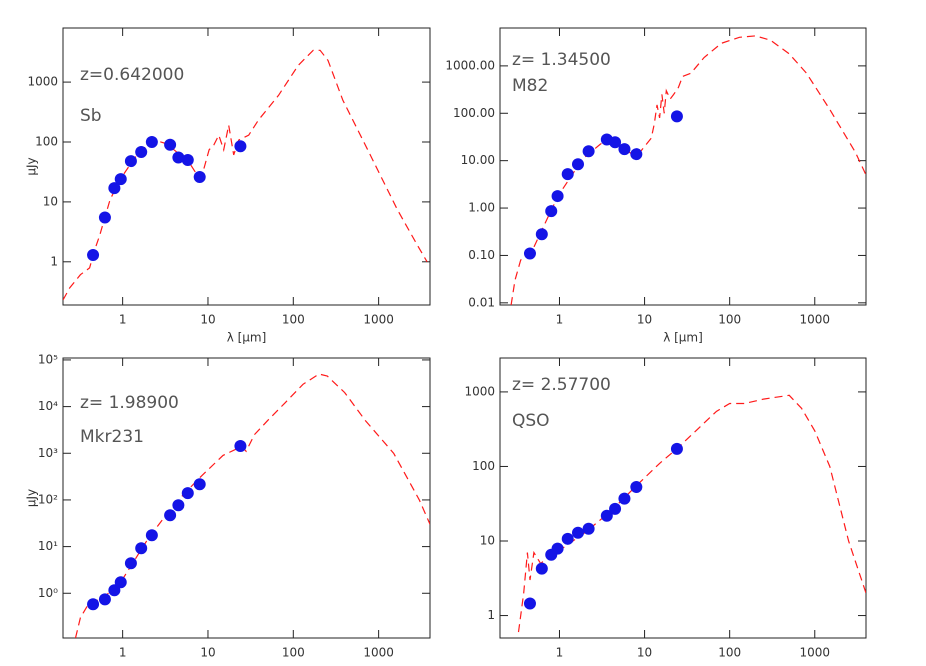 The height and width of the screenshot is (666, 926). What do you see at coordinates (561, 385) in the screenshot?
I see `panel-label: z= 2.57700` at bounding box center [561, 385].